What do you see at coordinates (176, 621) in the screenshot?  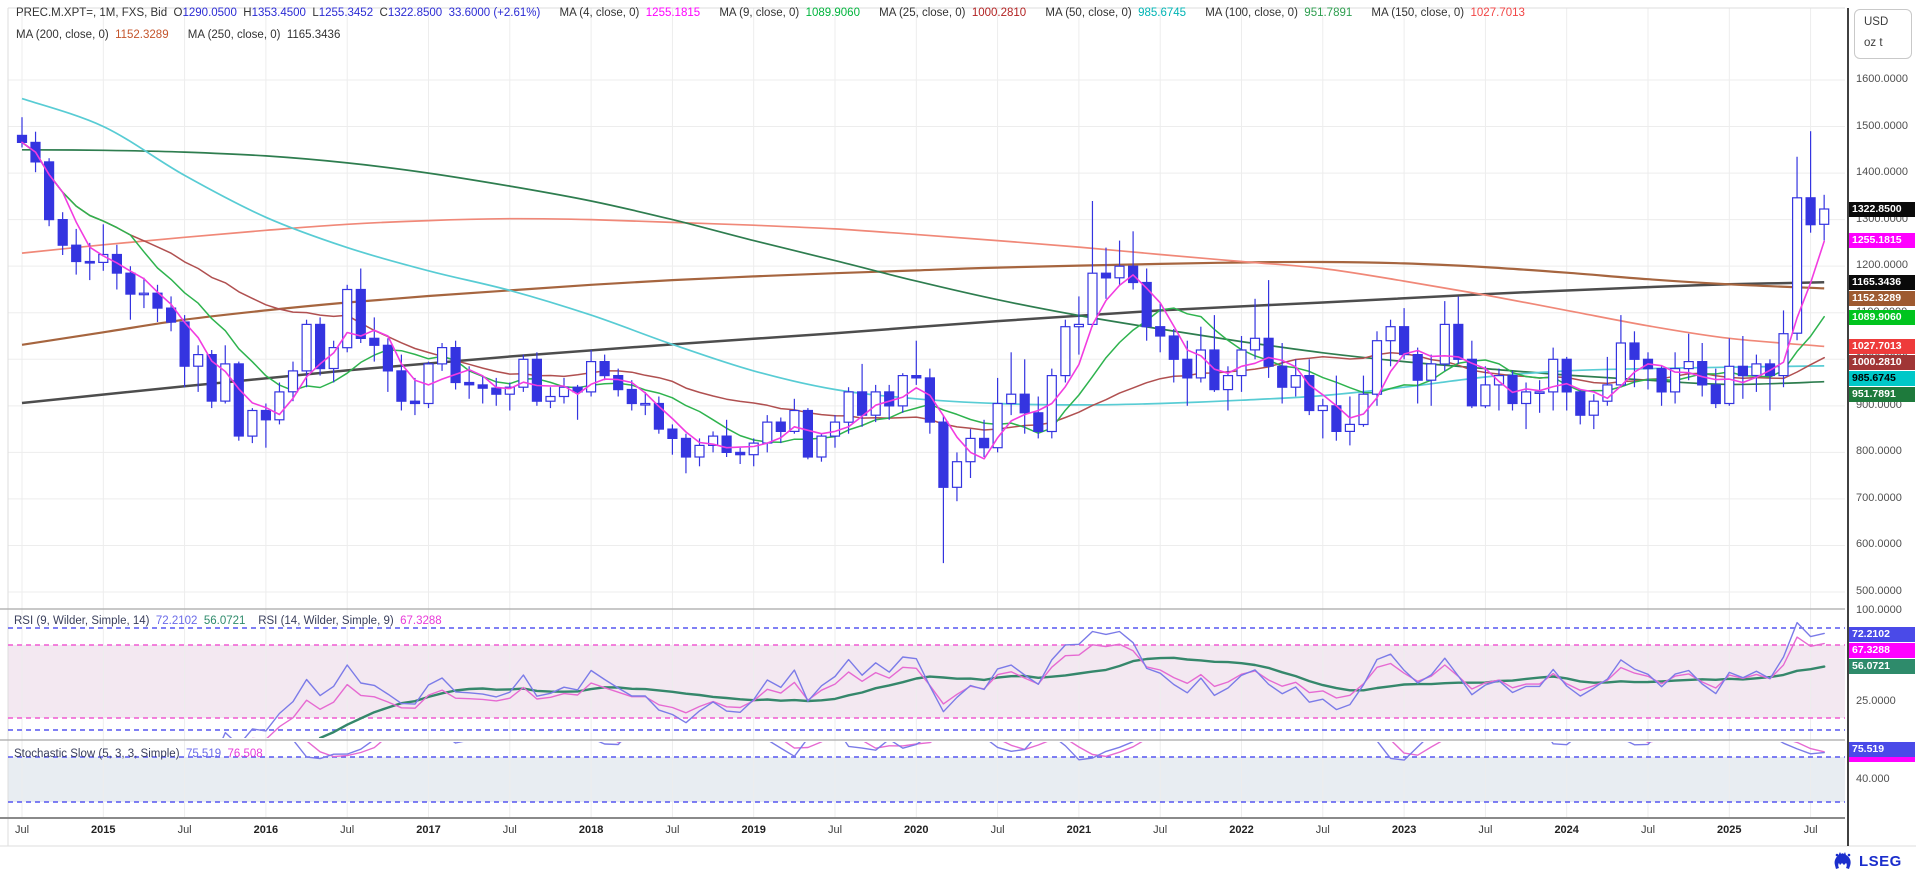 I see `legend-segment: 72.2102` at bounding box center [176, 621].